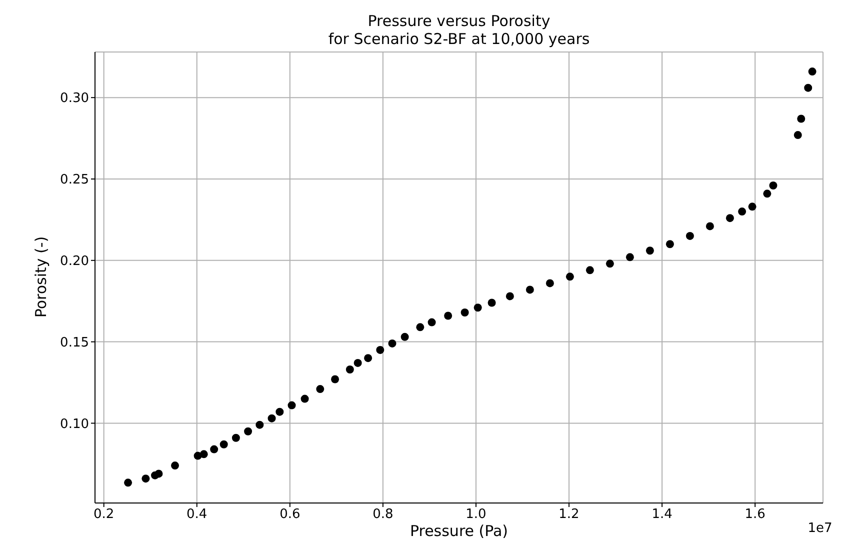 The width and height of the screenshot is (846, 547). Describe the element at coordinates (820, 528) in the screenshot. I see `text: 1e7` at that location.